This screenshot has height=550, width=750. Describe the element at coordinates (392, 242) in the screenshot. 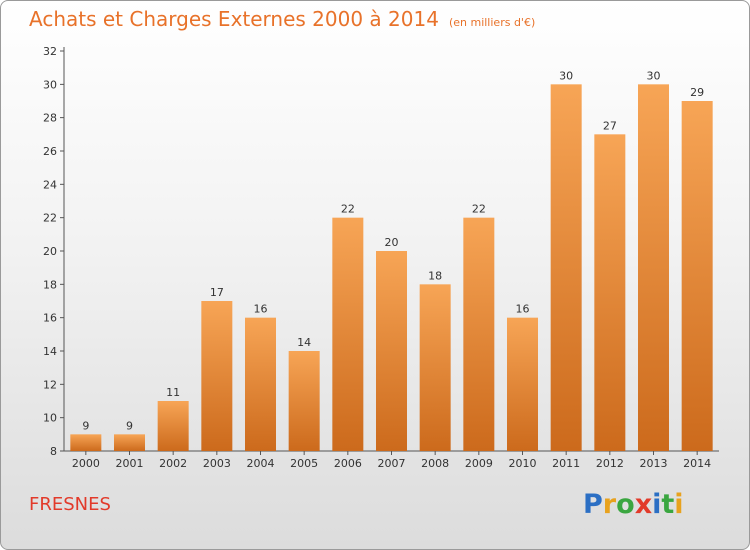

I see `bar-value-label: 20` at that location.